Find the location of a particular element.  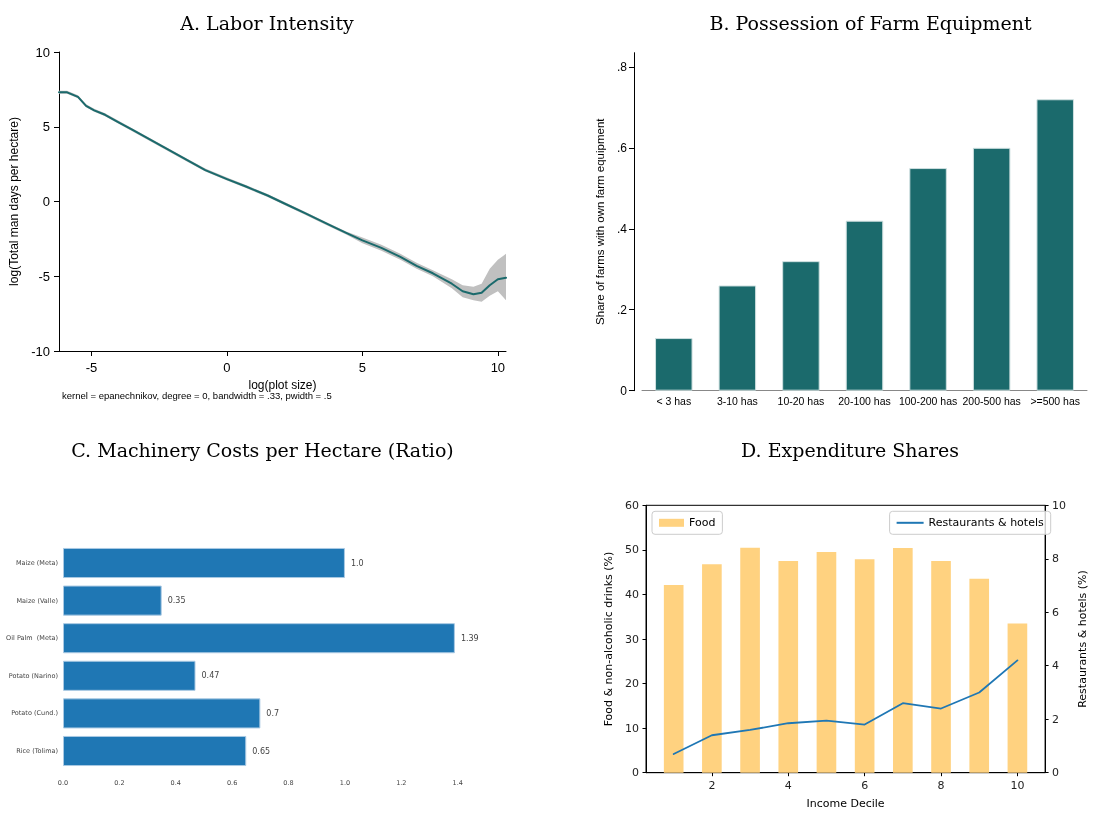

data-label: 1.0 is located at coordinates (357, 563).